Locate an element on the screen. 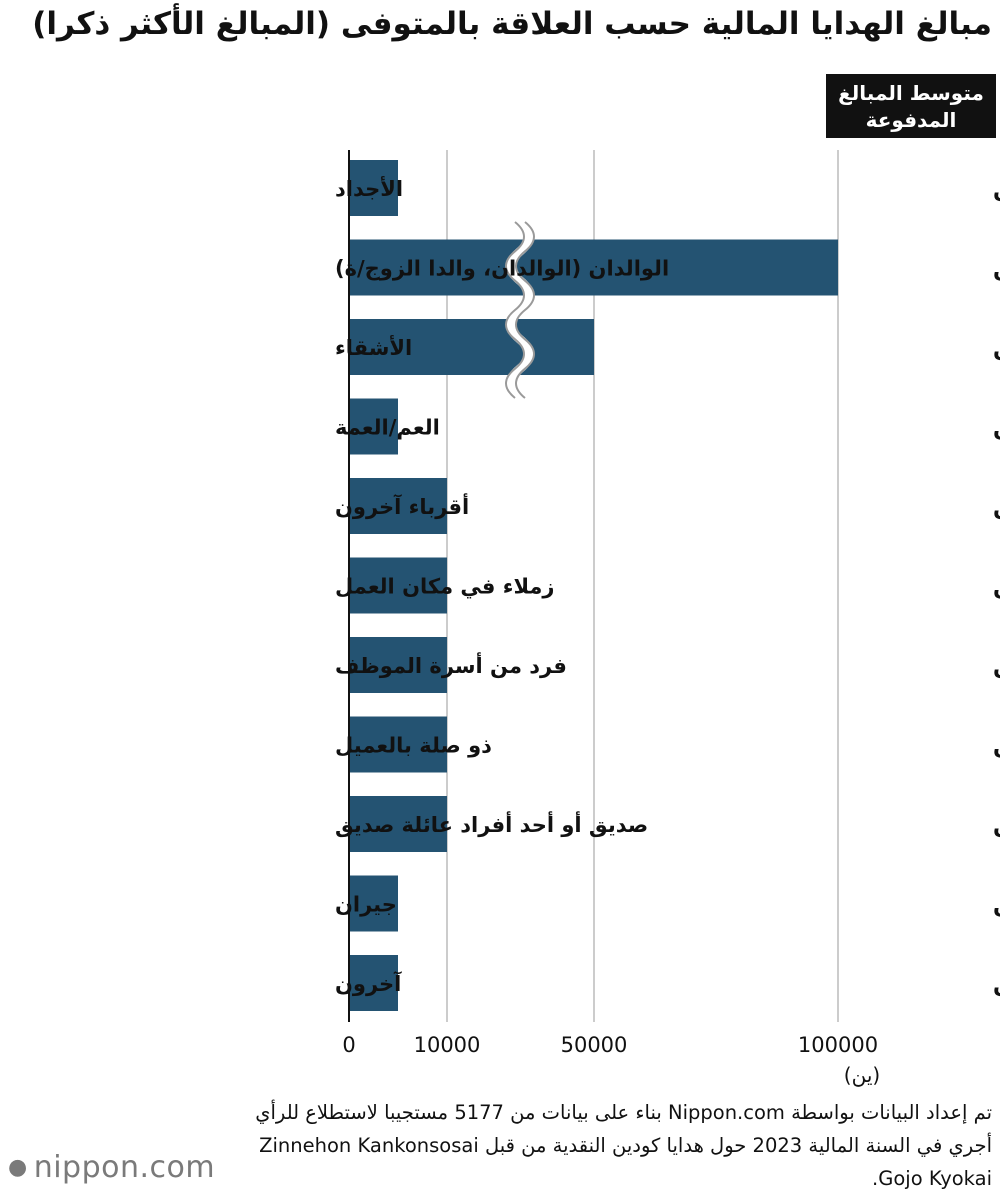 This screenshot has width=1000, height=1200. x-tick-label: 50000 is located at coordinates (594, 1045).